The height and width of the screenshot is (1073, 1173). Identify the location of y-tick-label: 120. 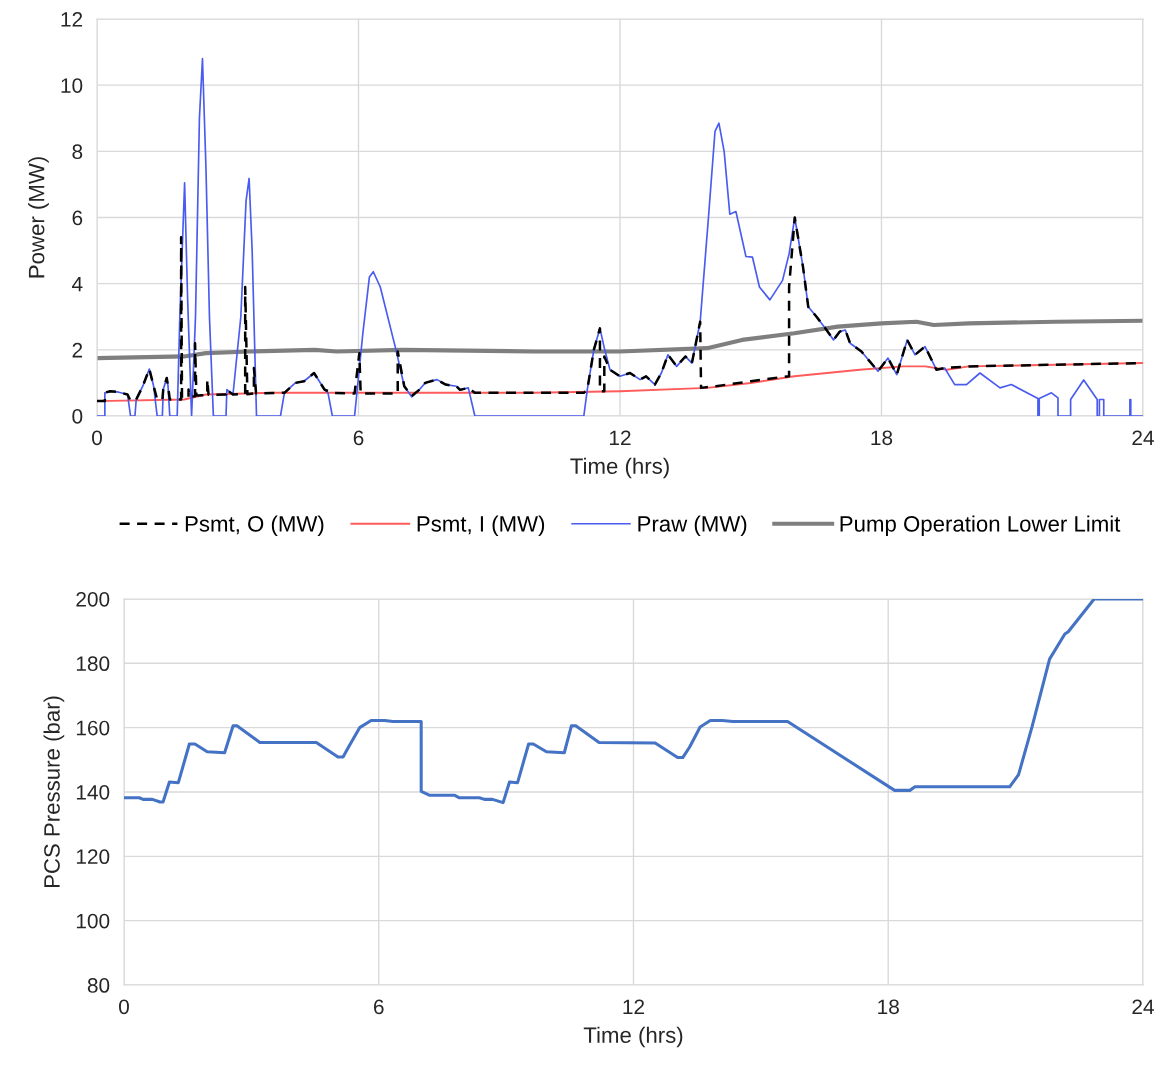
(93, 857).